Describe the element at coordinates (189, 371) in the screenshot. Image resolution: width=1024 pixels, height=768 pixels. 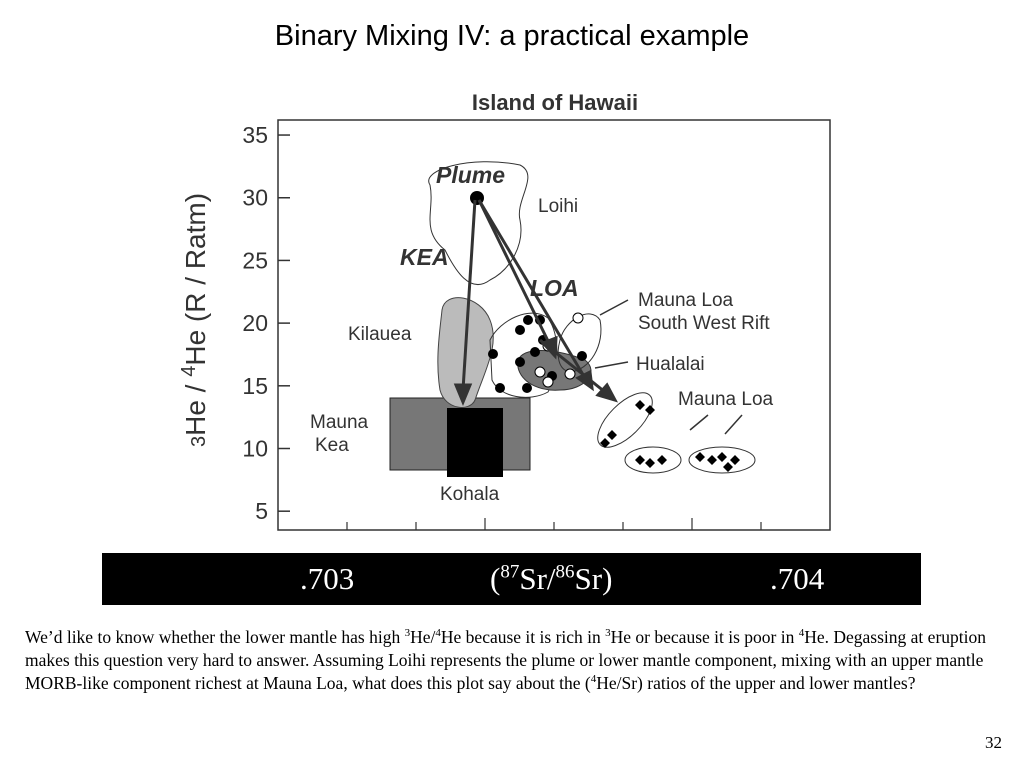
I see `label-sup: 4` at that location.